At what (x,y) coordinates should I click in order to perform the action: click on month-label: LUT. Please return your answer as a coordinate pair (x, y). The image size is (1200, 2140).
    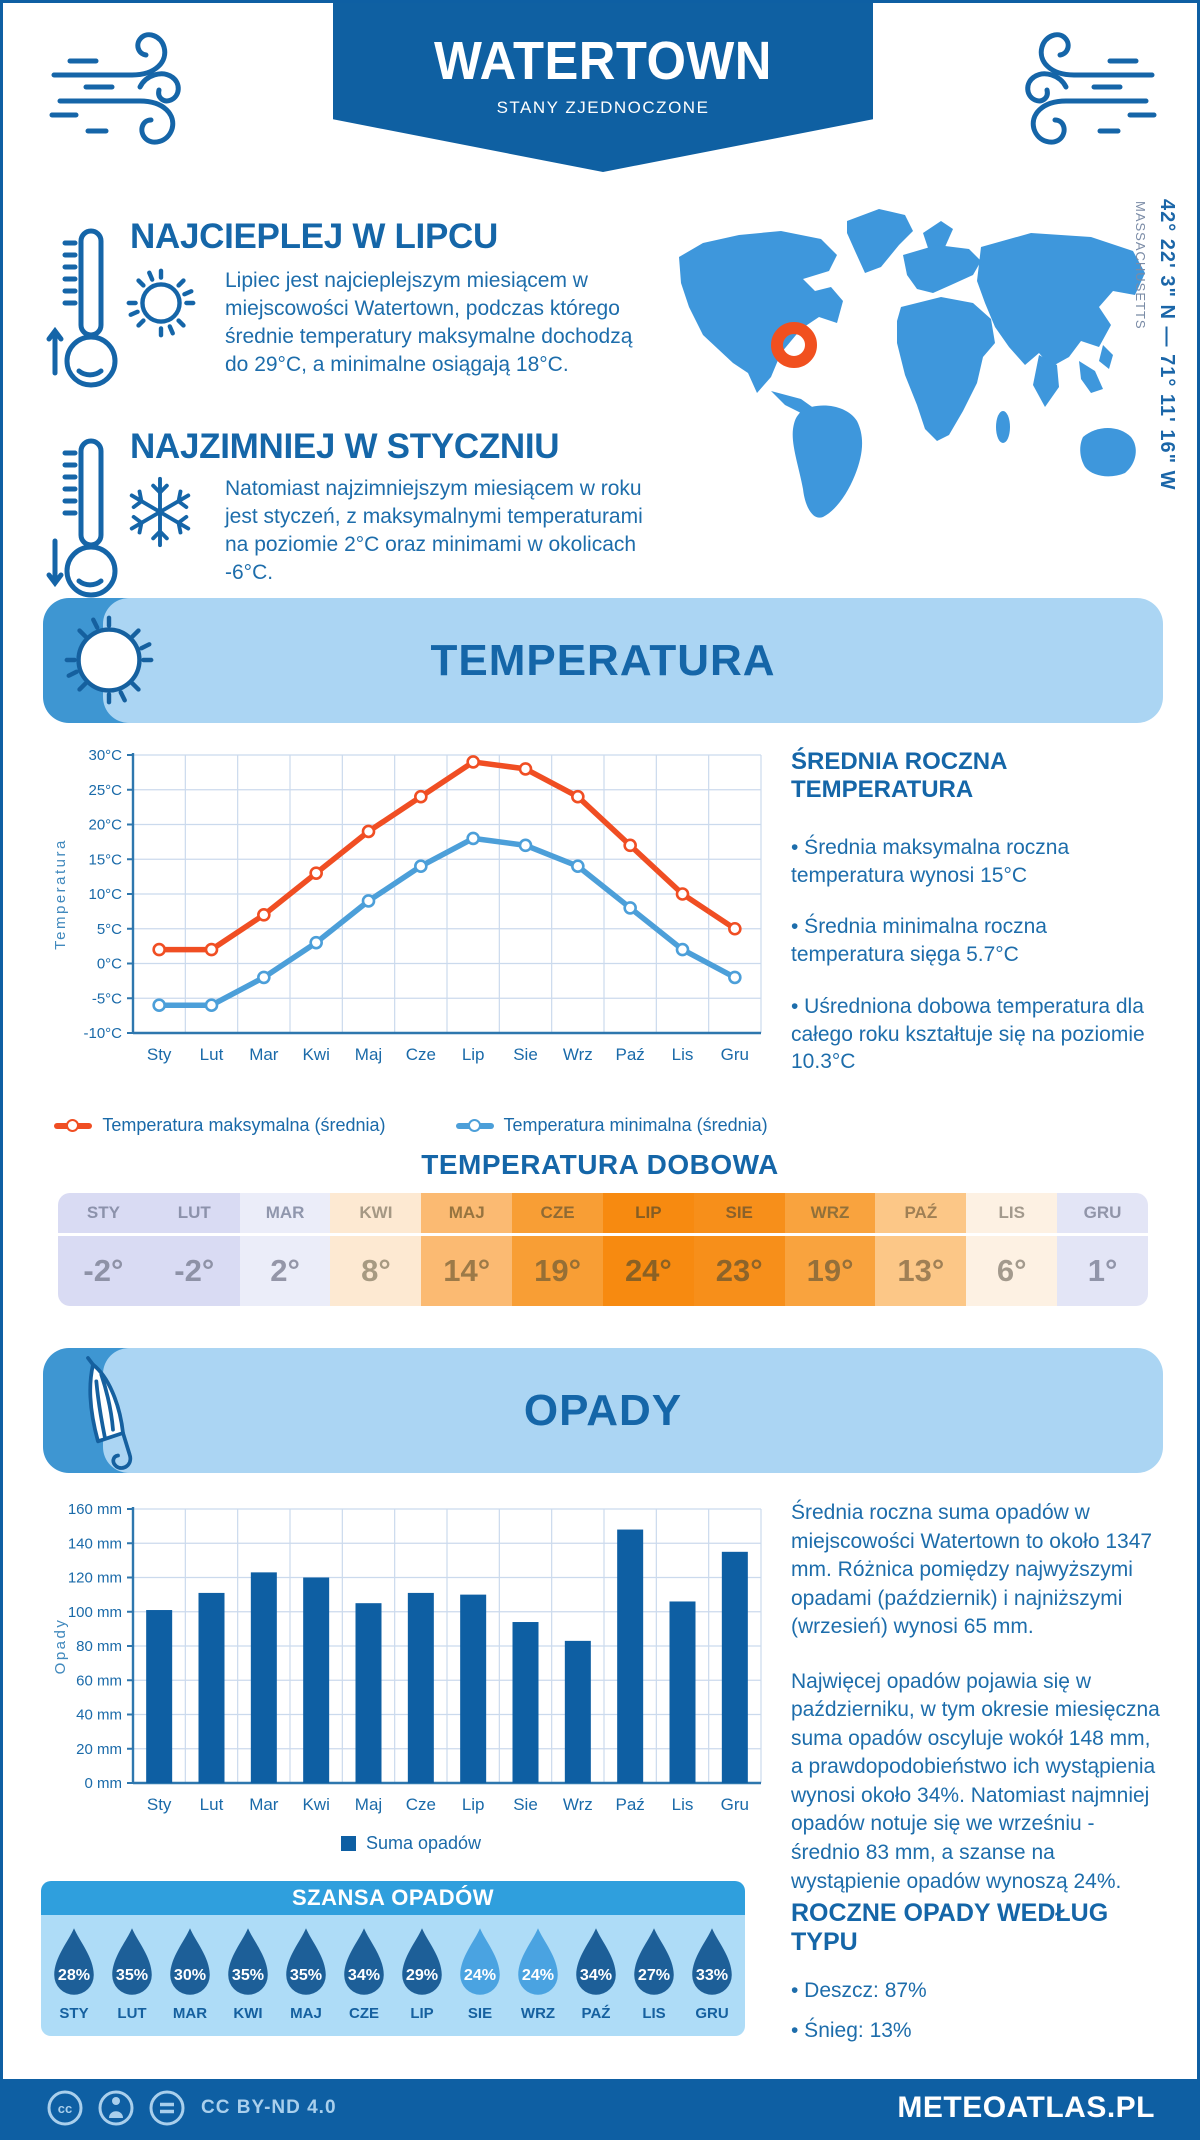
    Looking at the image, I should click on (132, 2013).